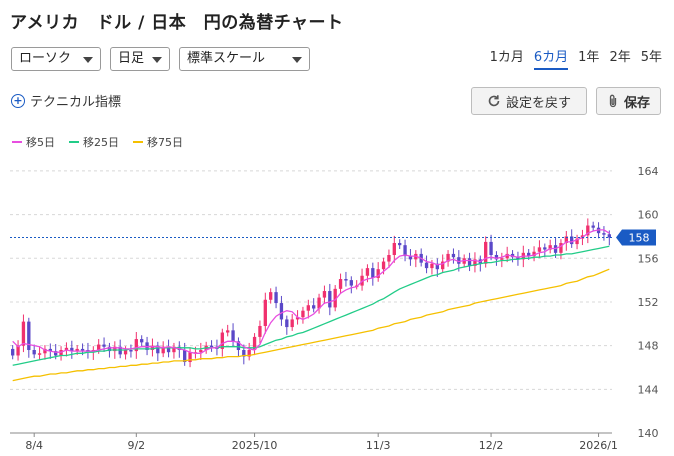 The width and height of the screenshot is (674, 456). Describe the element at coordinates (551, 58) in the screenshot. I see `period-6m: 6カ月` at that location.